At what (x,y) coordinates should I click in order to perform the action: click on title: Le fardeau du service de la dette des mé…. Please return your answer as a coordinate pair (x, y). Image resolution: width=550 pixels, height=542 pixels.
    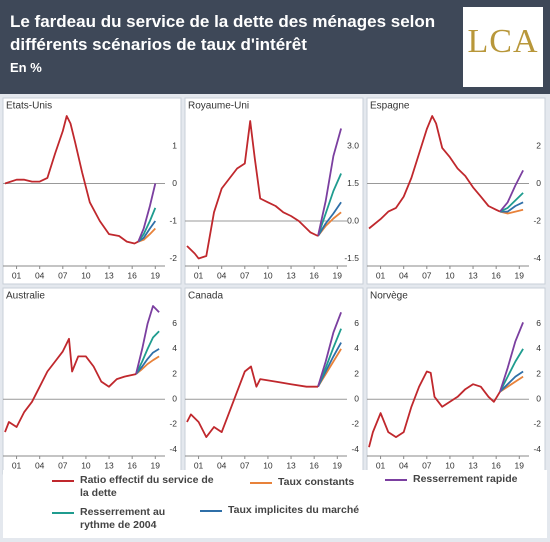
    Looking at the image, I should click on (223, 33).